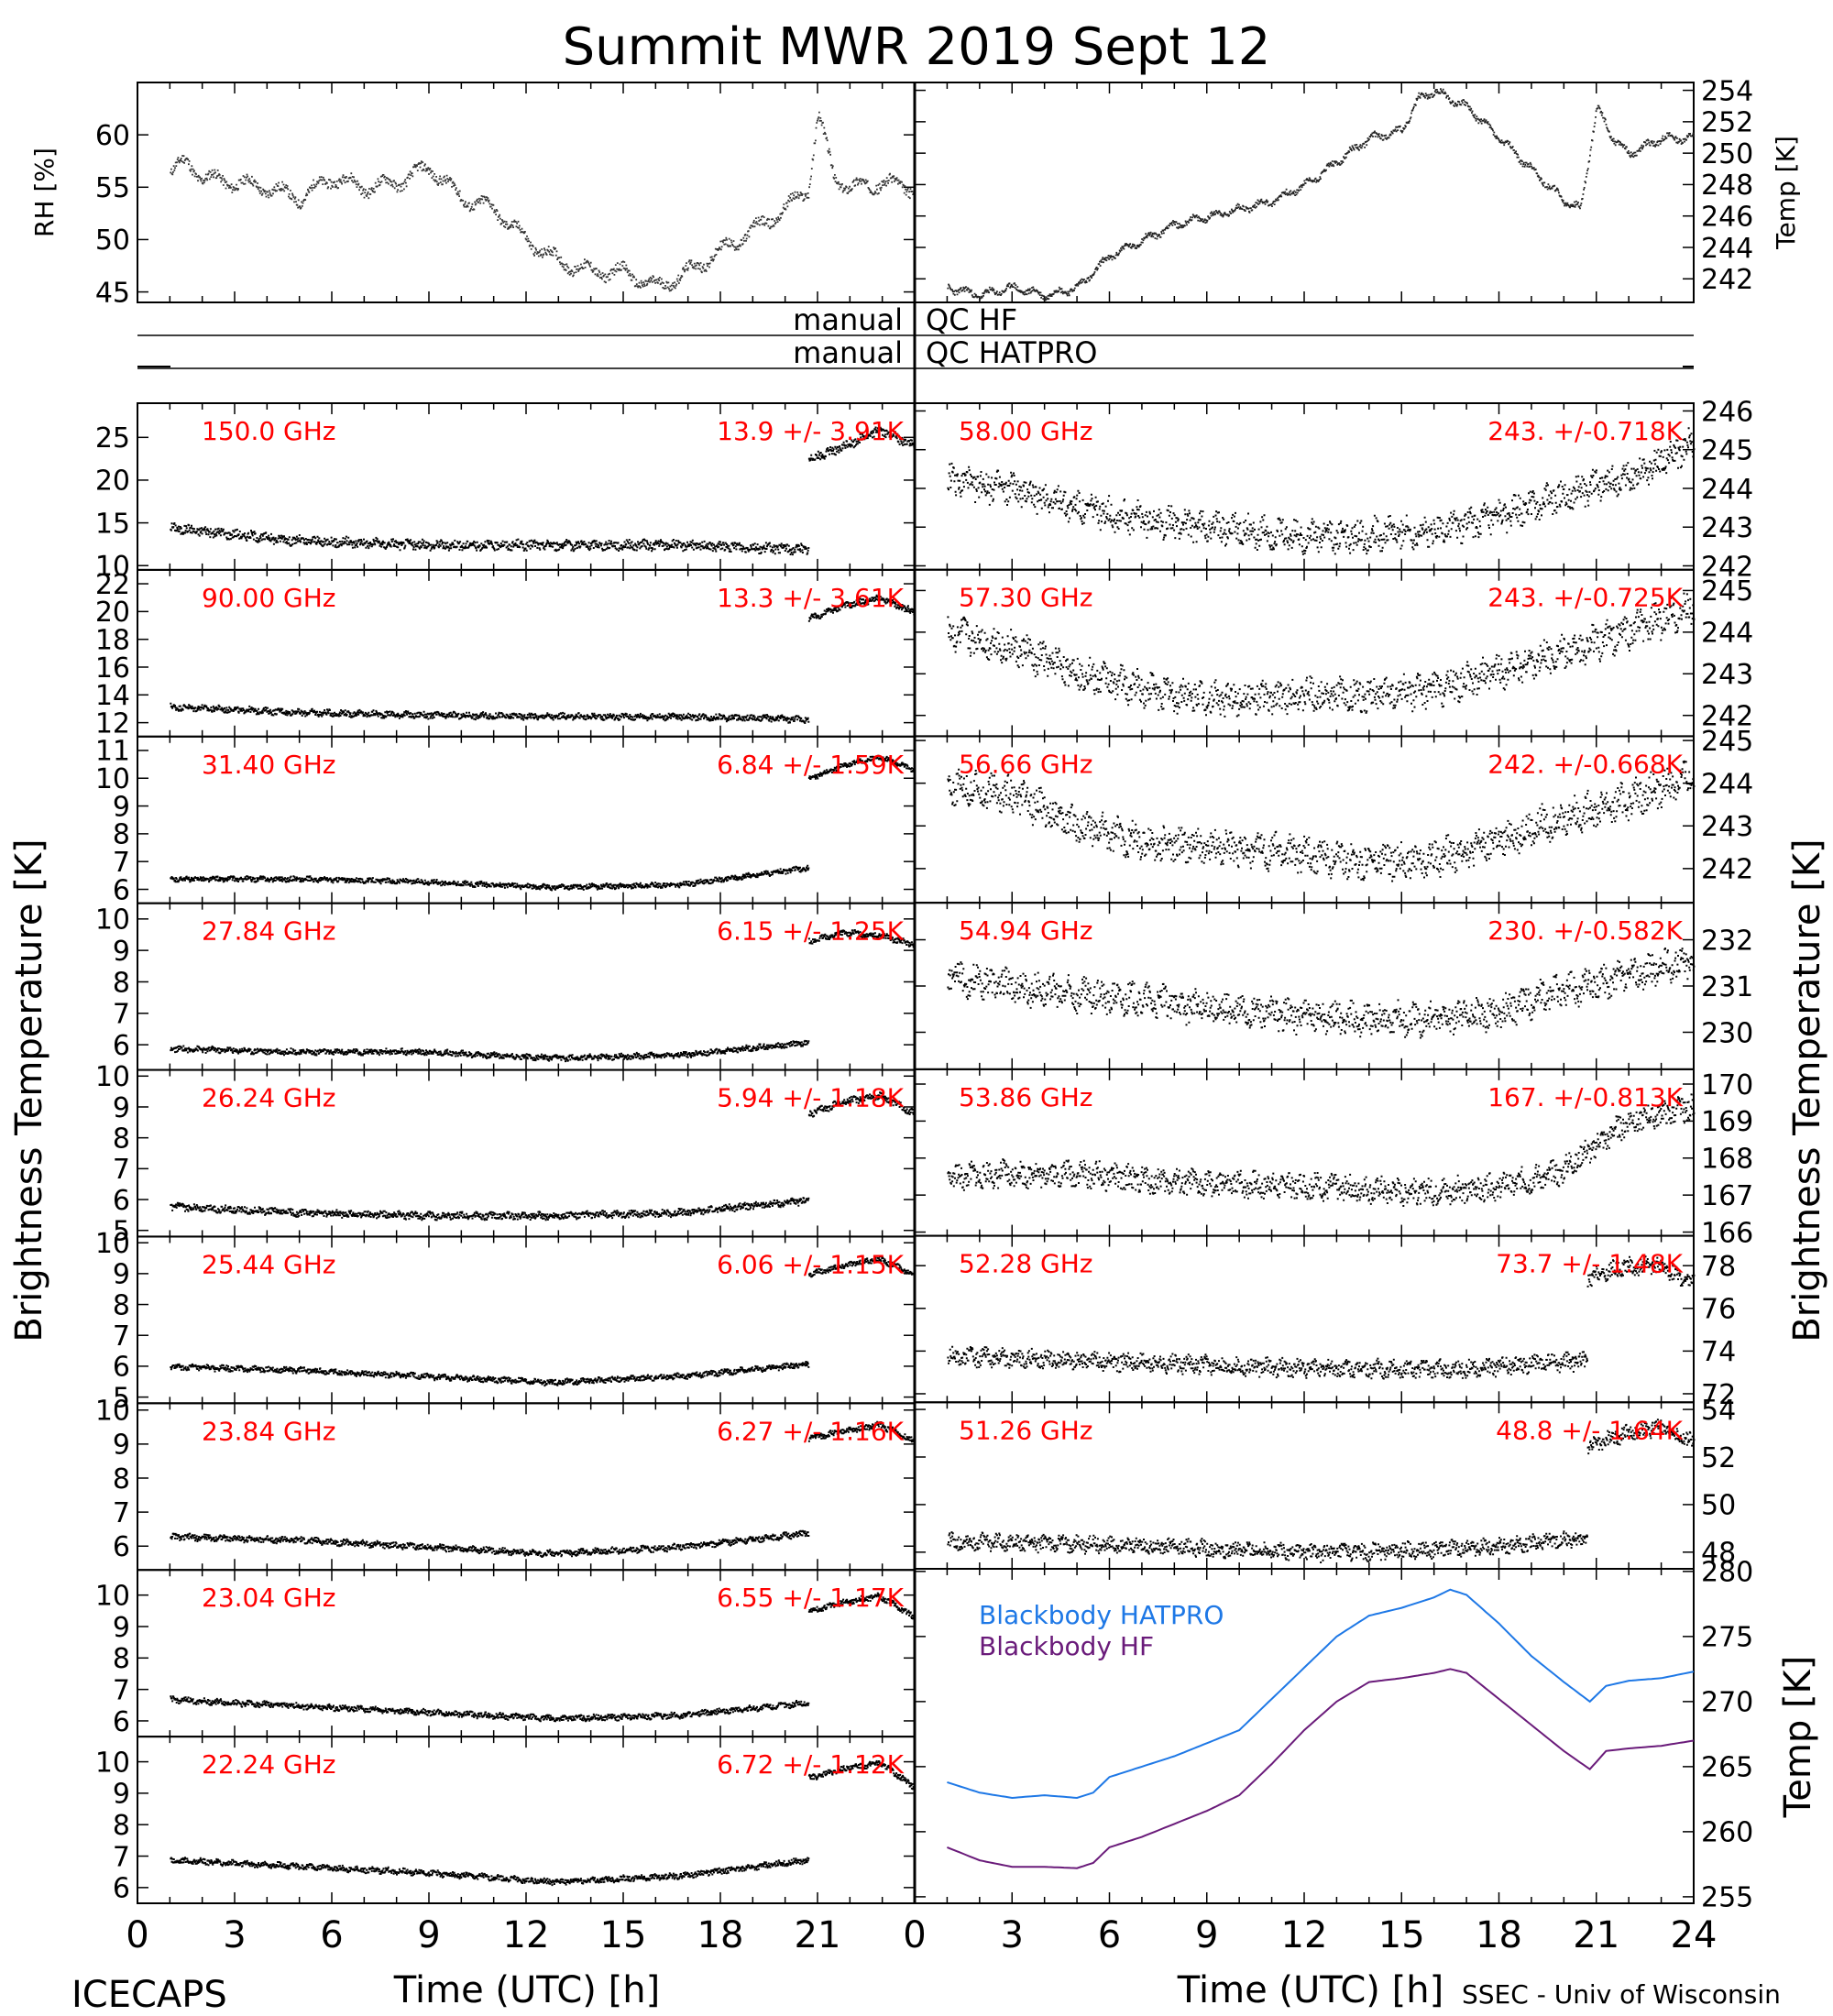  What do you see at coordinates (112, 524) in the screenshot?
I see `y-tick-label: 15` at bounding box center [112, 524].